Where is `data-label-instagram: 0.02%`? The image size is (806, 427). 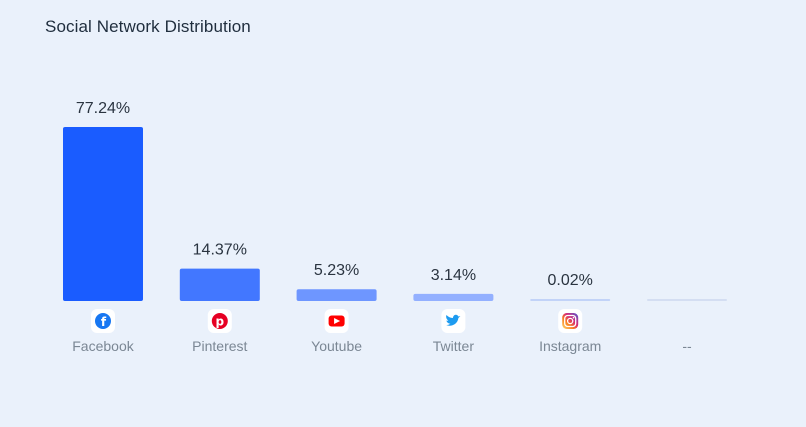 data-label-instagram: 0.02% is located at coordinates (570, 280).